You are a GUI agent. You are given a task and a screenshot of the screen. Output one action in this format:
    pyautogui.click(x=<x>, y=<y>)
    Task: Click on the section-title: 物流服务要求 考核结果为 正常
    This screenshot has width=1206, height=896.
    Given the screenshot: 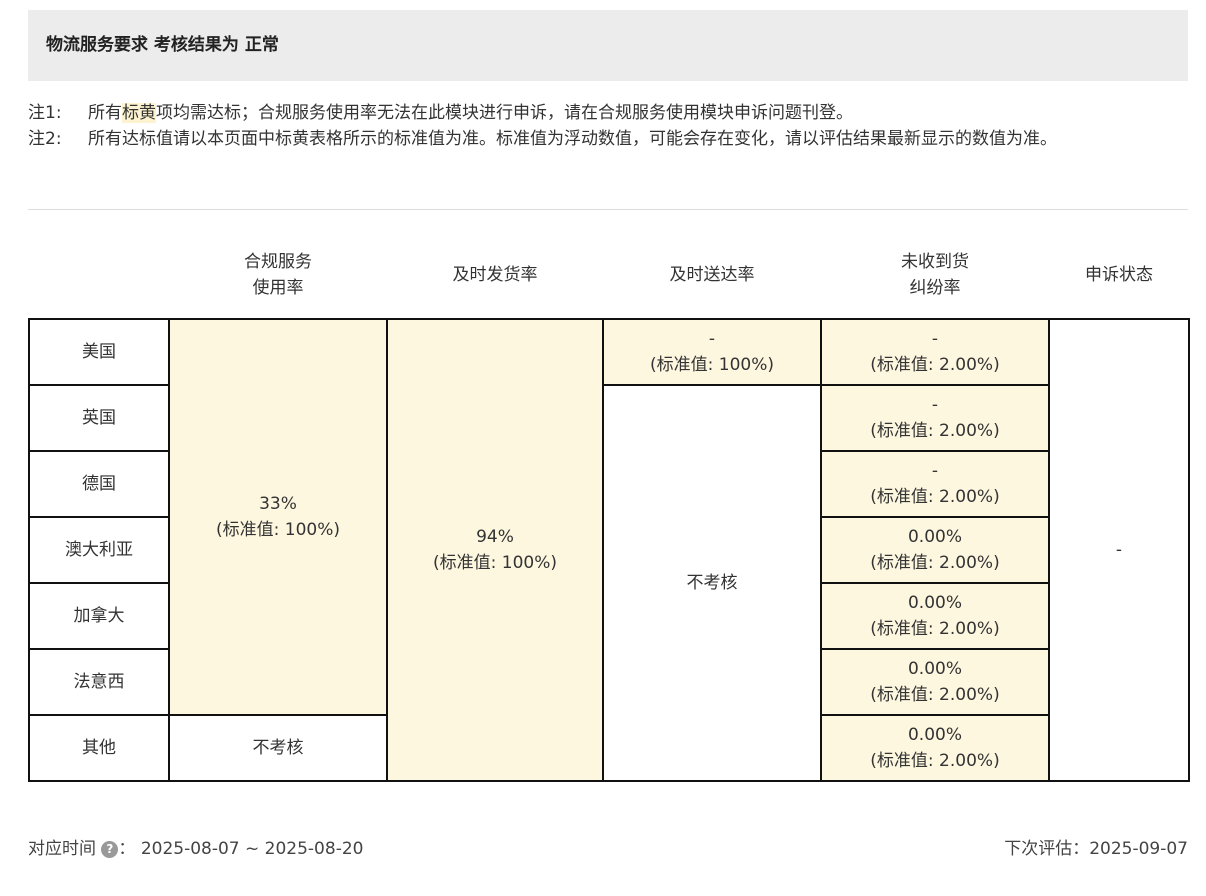 What is the action you would take?
    pyautogui.click(x=162, y=45)
    